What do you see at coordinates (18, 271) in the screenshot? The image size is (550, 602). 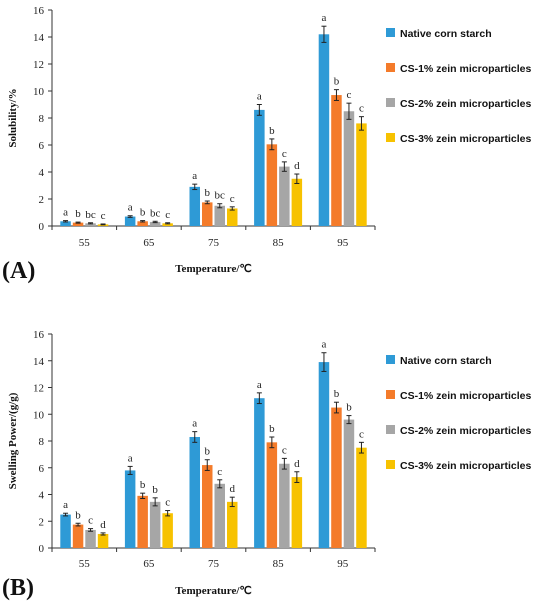 I see `panel-label: (A)` at bounding box center [18, 271].